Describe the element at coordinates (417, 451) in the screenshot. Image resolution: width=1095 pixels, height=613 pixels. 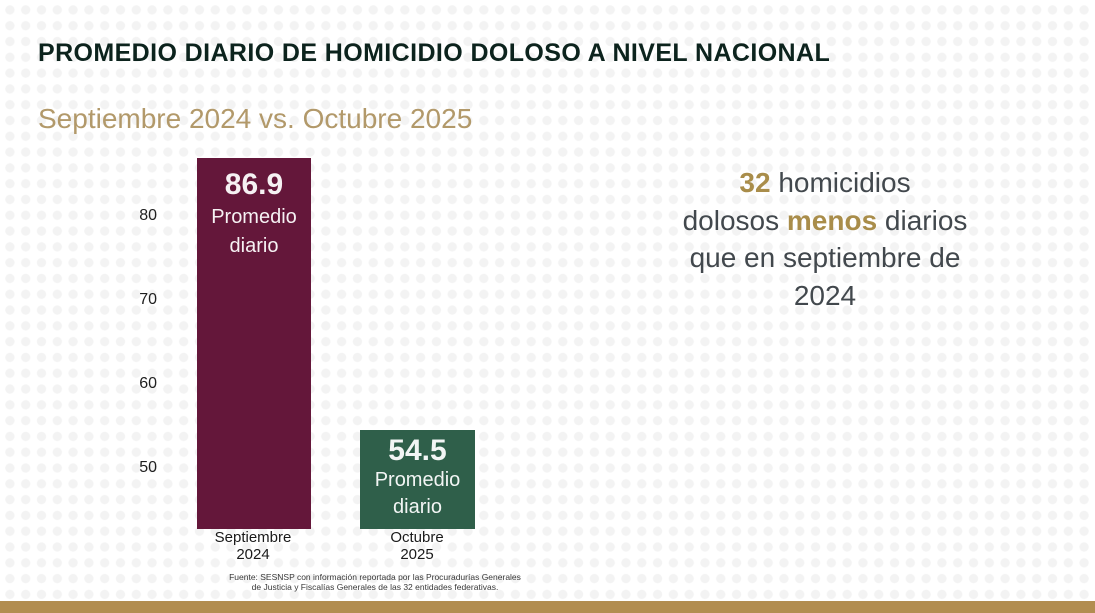
I see `bar-value-label: 54.5` at that location.